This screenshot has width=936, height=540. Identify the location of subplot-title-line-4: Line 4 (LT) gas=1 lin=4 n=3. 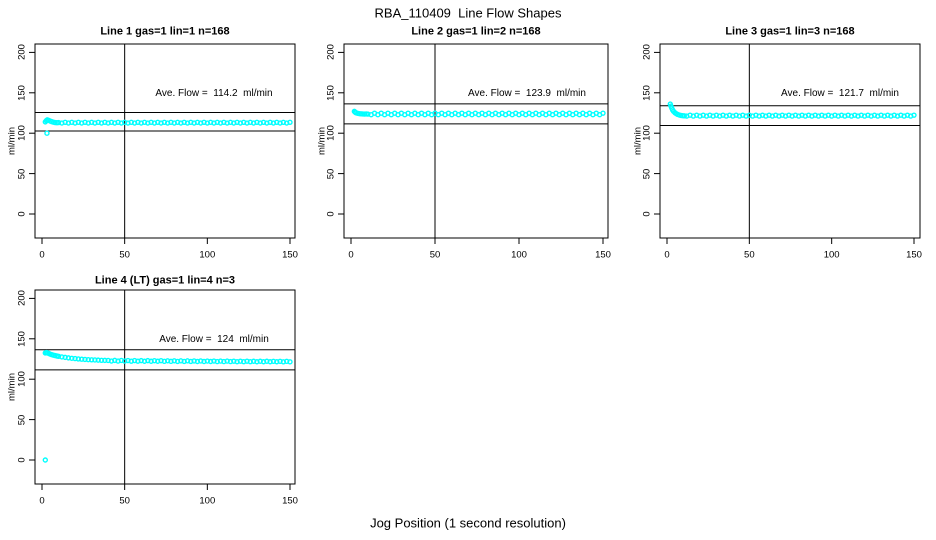
(165, 280).